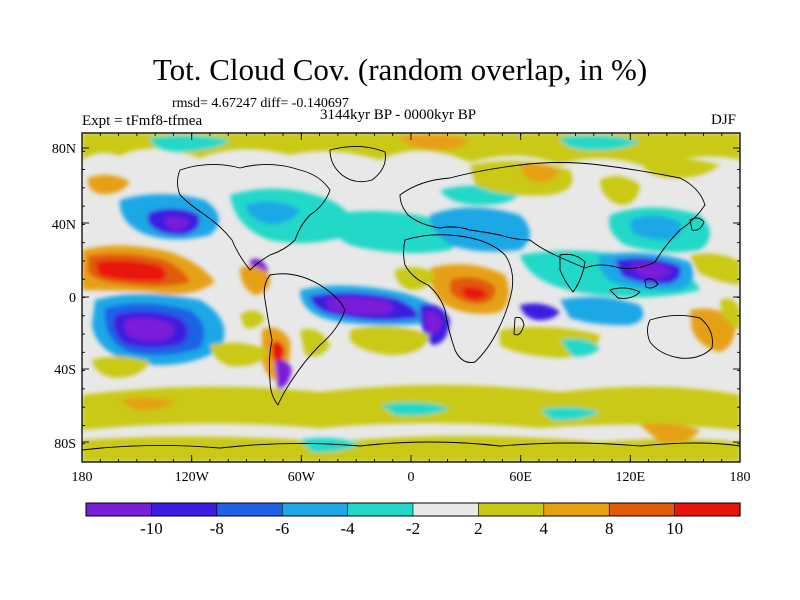  What do you see at coordinates (519, 326) in the screenshot?
I see `coast-madagascar` at bounding box center [519, 326].